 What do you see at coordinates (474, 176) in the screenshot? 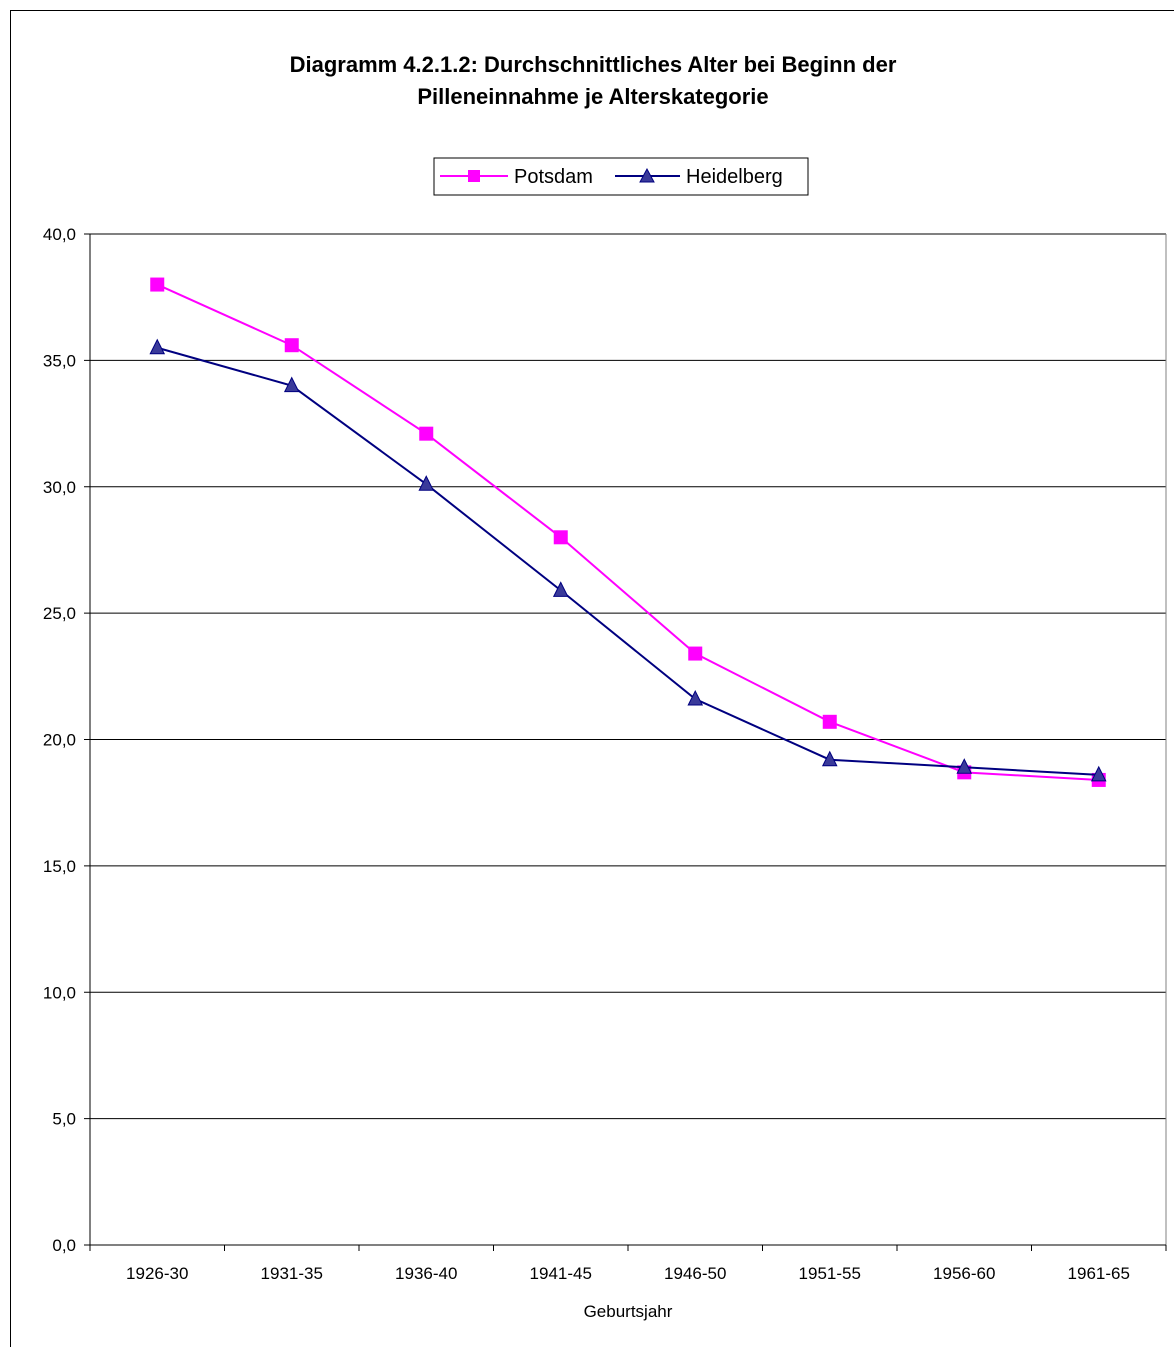
I see `legend-marker-potsdam` at bounding box center [474, 176].